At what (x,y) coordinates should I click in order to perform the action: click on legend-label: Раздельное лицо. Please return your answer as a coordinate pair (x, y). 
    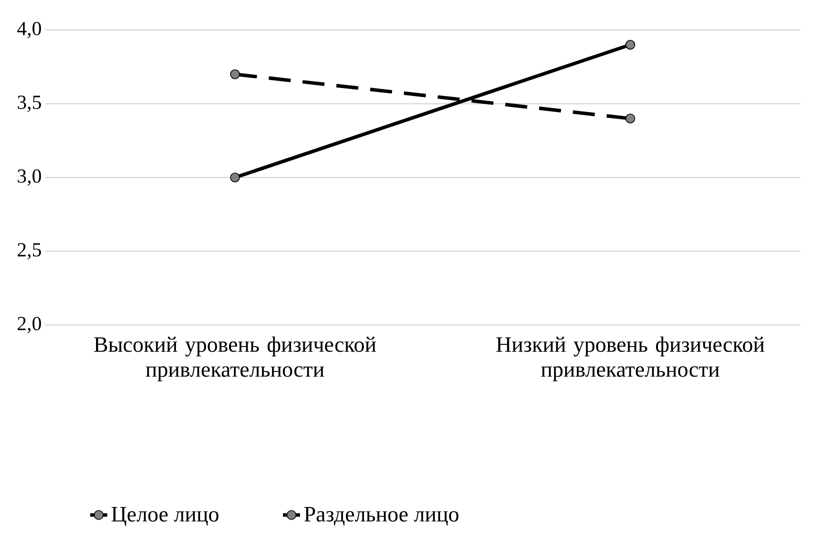
    Looking at the image, I should click on (381, 516).